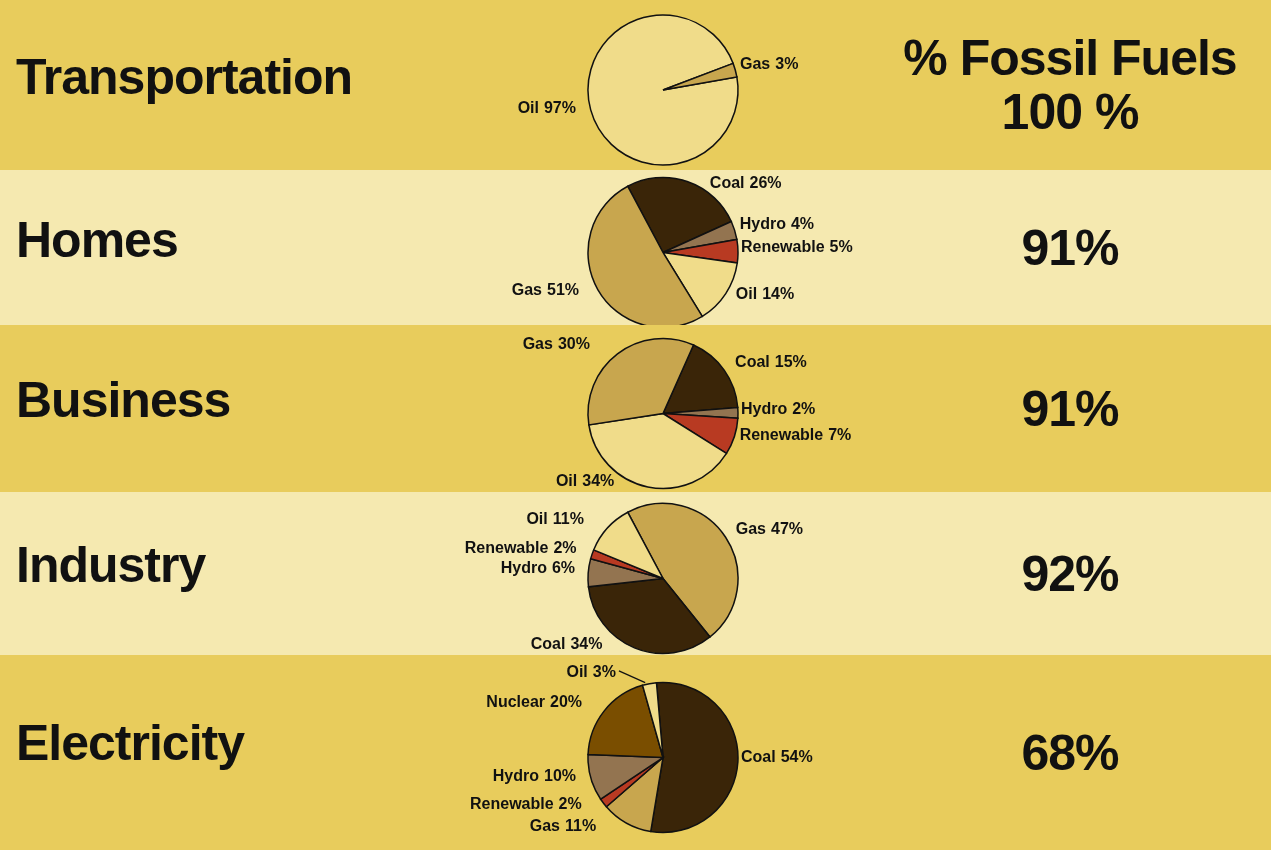  Describe the element at coordinates (184, 77) in the screenshot. I see `text: Transportation` at that location.